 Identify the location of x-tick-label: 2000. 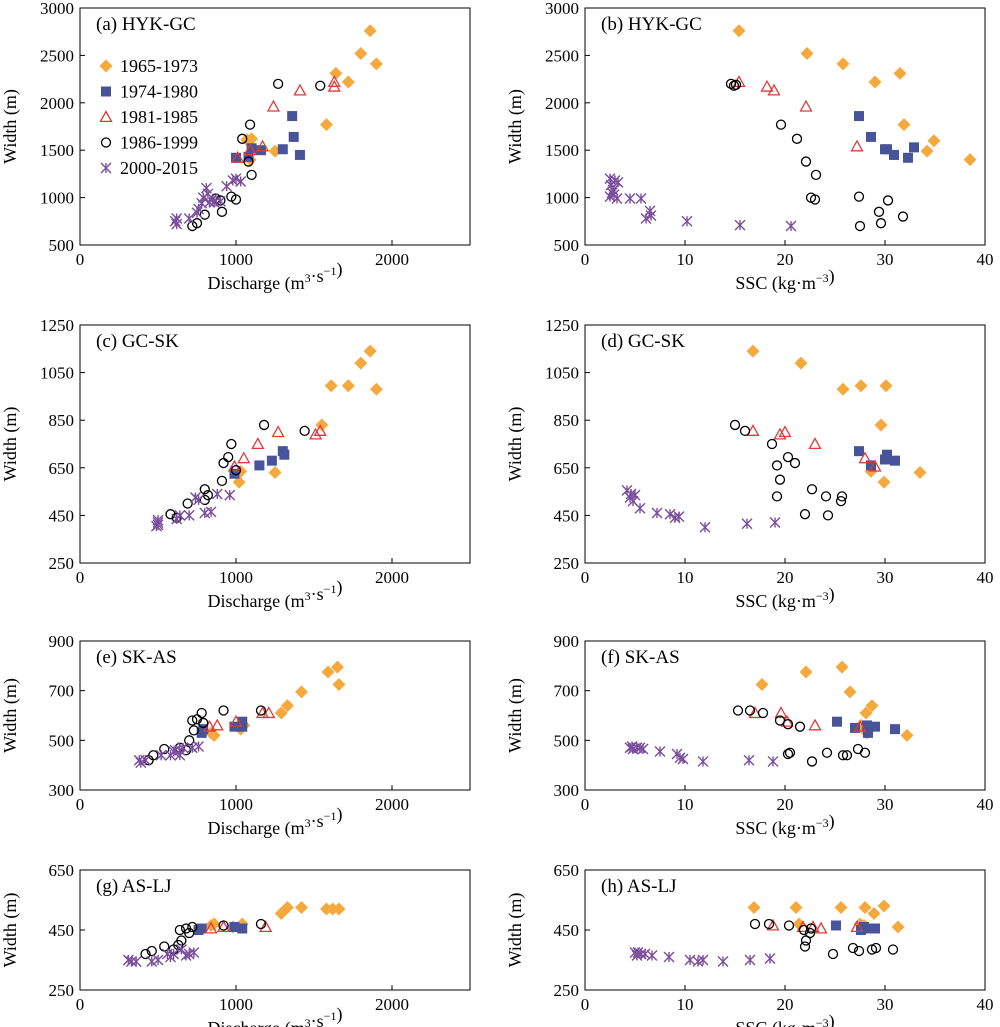
(392, 1004).